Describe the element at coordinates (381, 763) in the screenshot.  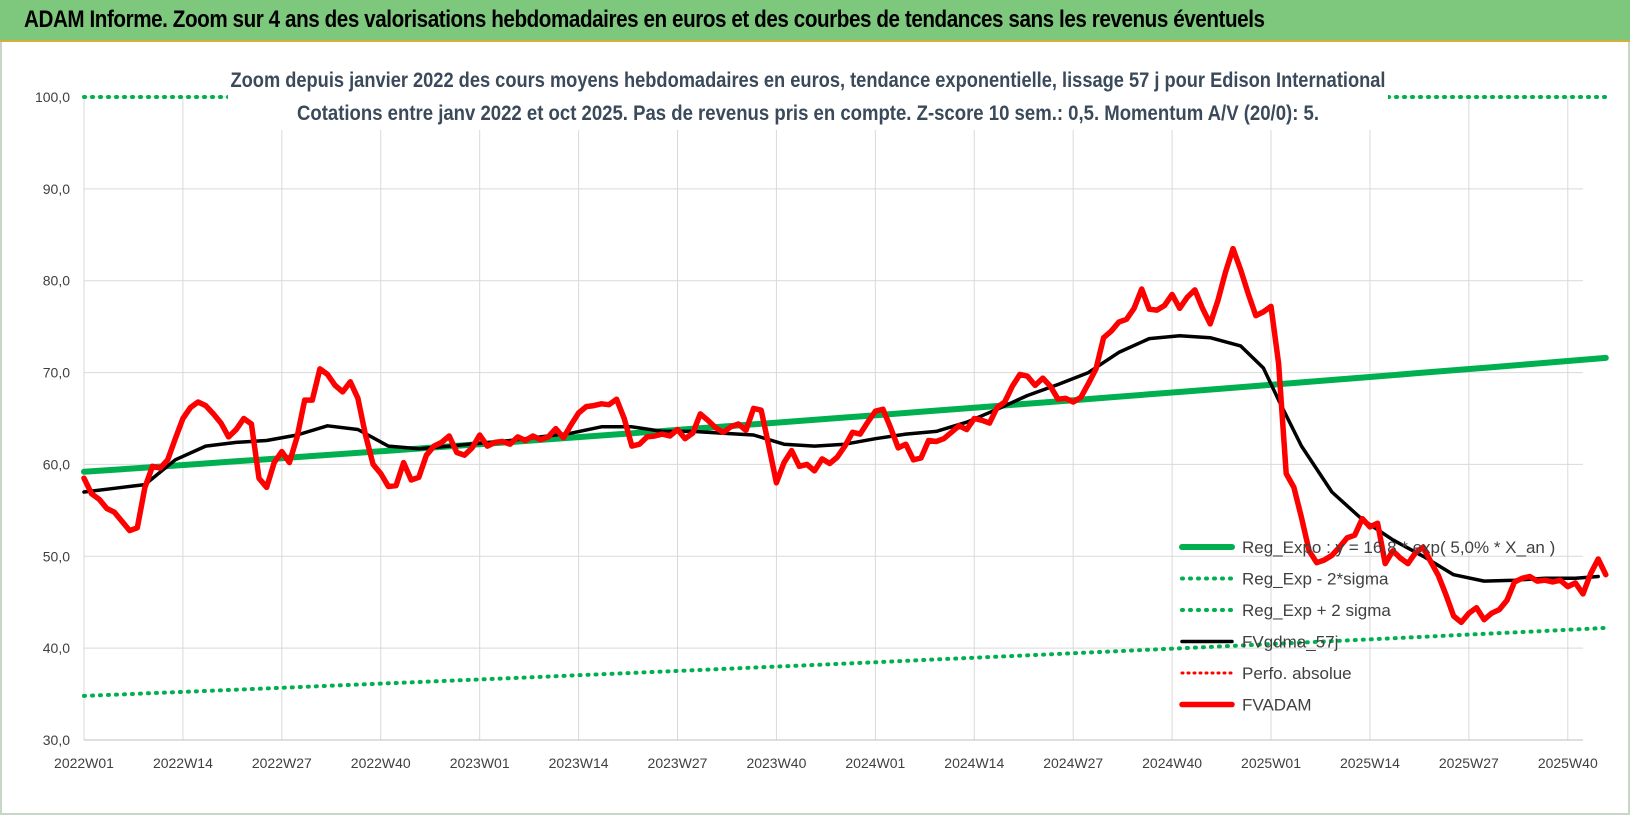
I see `x-tick-label: 2022W40` at that location.